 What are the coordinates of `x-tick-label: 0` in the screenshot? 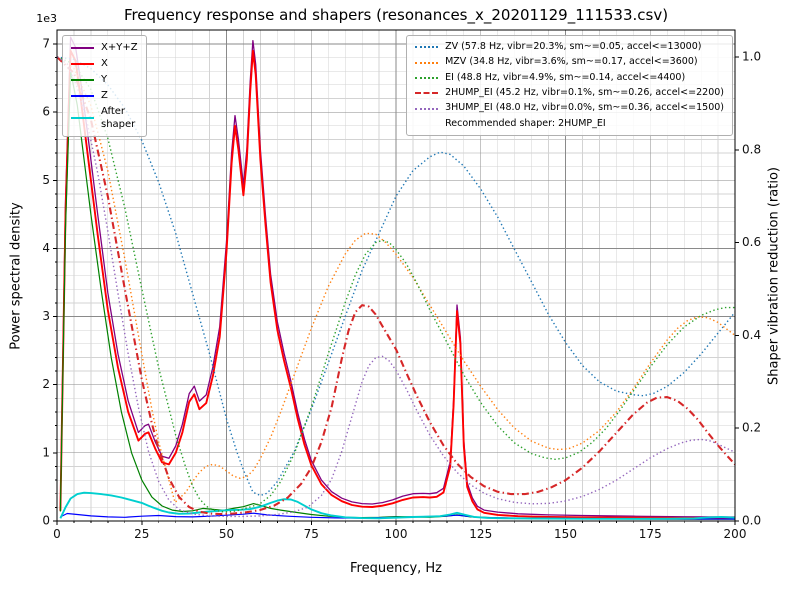 It's located at (57, 534).